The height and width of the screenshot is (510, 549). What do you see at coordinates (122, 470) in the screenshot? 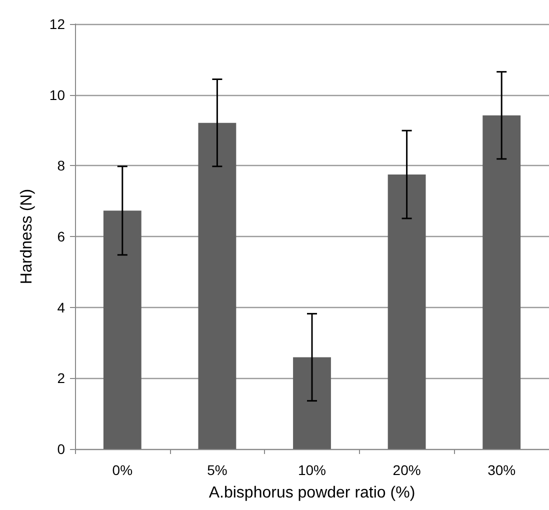
I see `x-tick-label: 0%` at bounding box center [122, 470].